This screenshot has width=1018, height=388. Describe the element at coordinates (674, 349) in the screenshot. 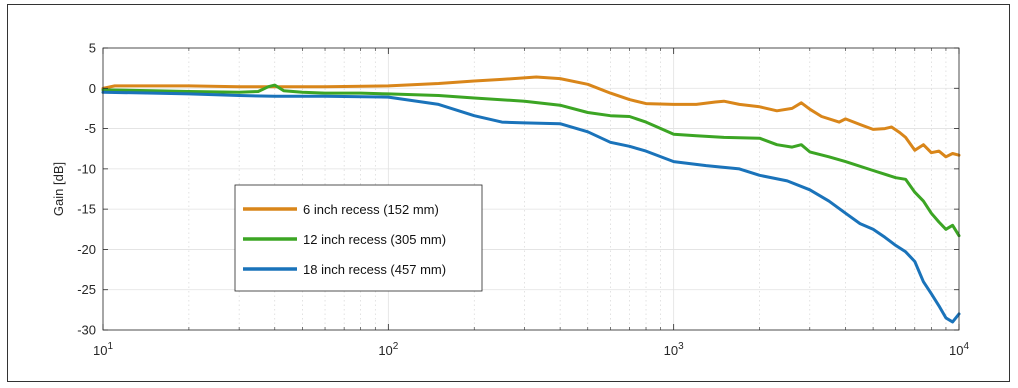

I see `x-tick-label: 10³` at that location.